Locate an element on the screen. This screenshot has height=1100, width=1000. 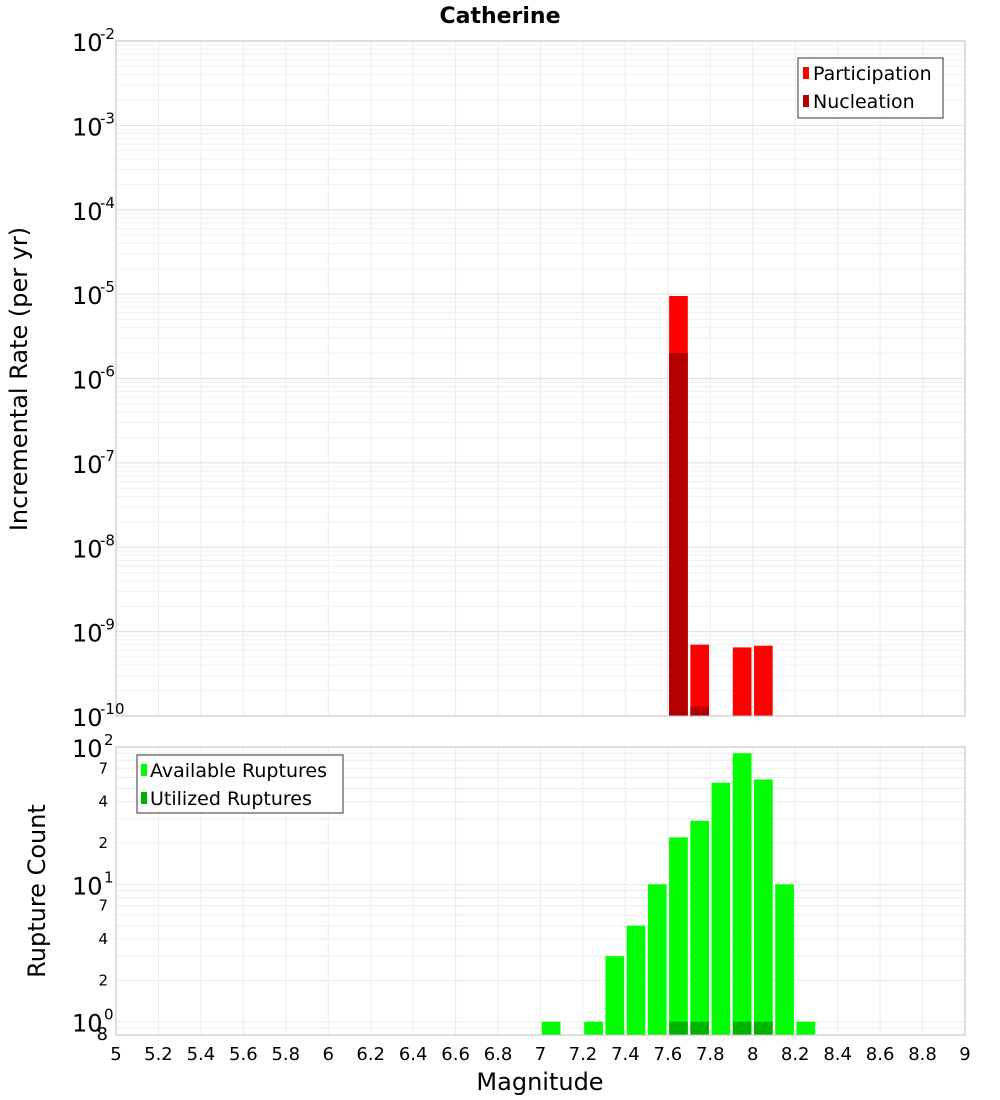
rate-y-ticks: 10-210-310-410-510-610-710-810-910-10 is located at coordinates (98, 378).